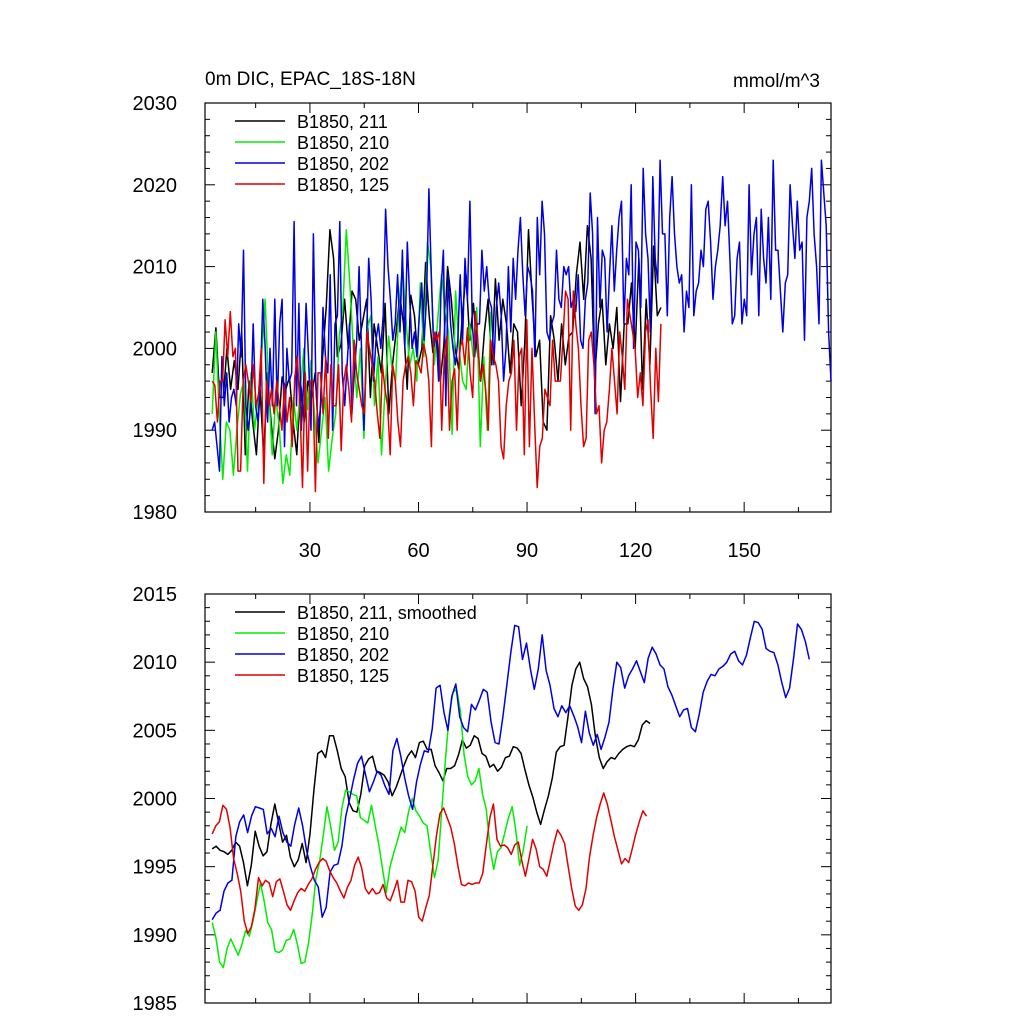 Image resolution: width=1024 pixels, height=1029 pixels. Describe the element at coordinates (155, 595) in the screenshot. I see `y-tick-label: 2015` at that location.